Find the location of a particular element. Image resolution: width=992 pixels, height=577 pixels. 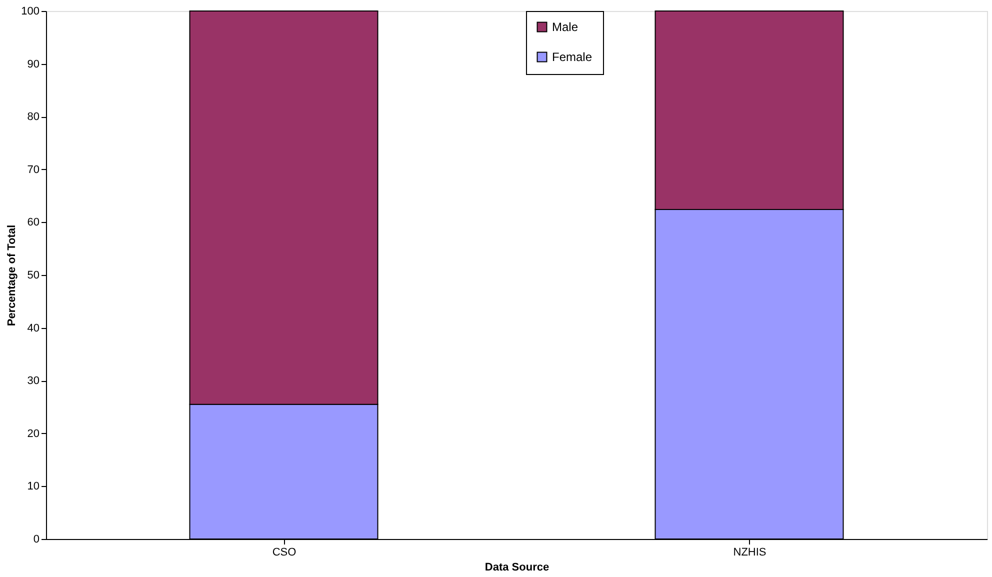

y-tick-label: 100 is located at coordinates (30, 12).